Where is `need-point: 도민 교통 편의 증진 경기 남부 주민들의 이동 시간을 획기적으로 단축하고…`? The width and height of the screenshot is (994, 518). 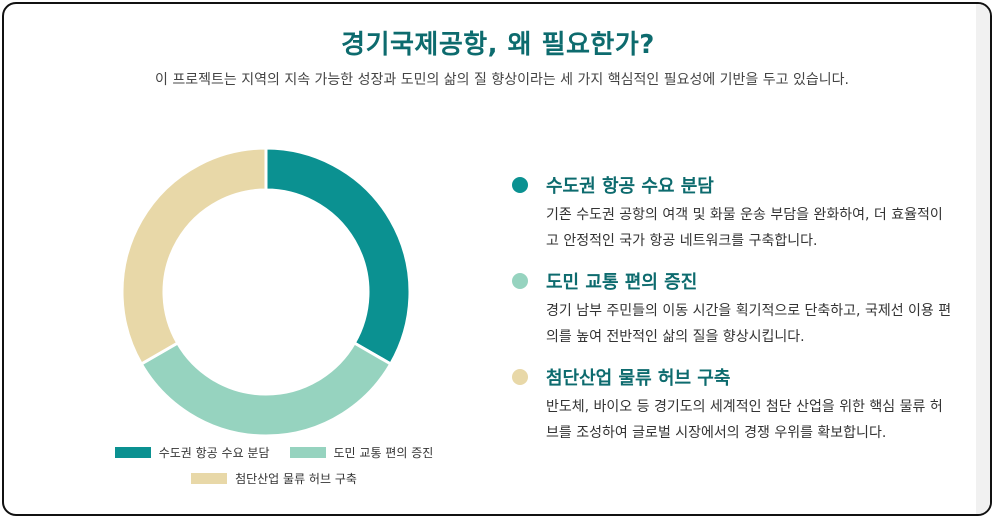 need-point: 도민 교통 편의 증진 경기 남부 주민들의 이동 시간을 획기적으로 단축하고… is located at coordinates (732, 309).